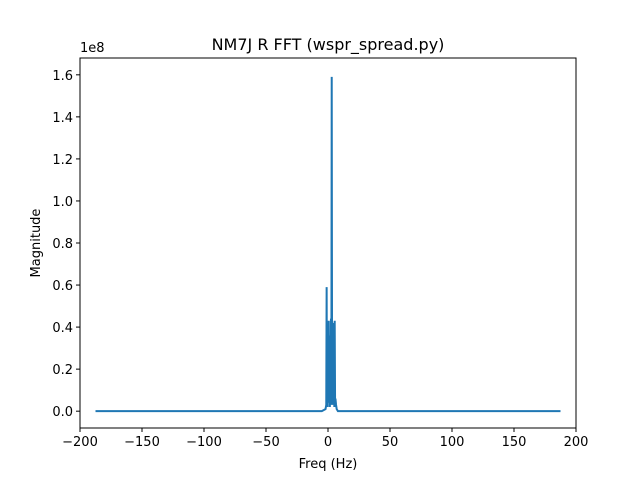 The height and width of the screenshot is (480, 640). What do you see at coordinates (452, 442) in the screenshot?
I see `x-tick-label: 100` at bounding box center [452, 442].